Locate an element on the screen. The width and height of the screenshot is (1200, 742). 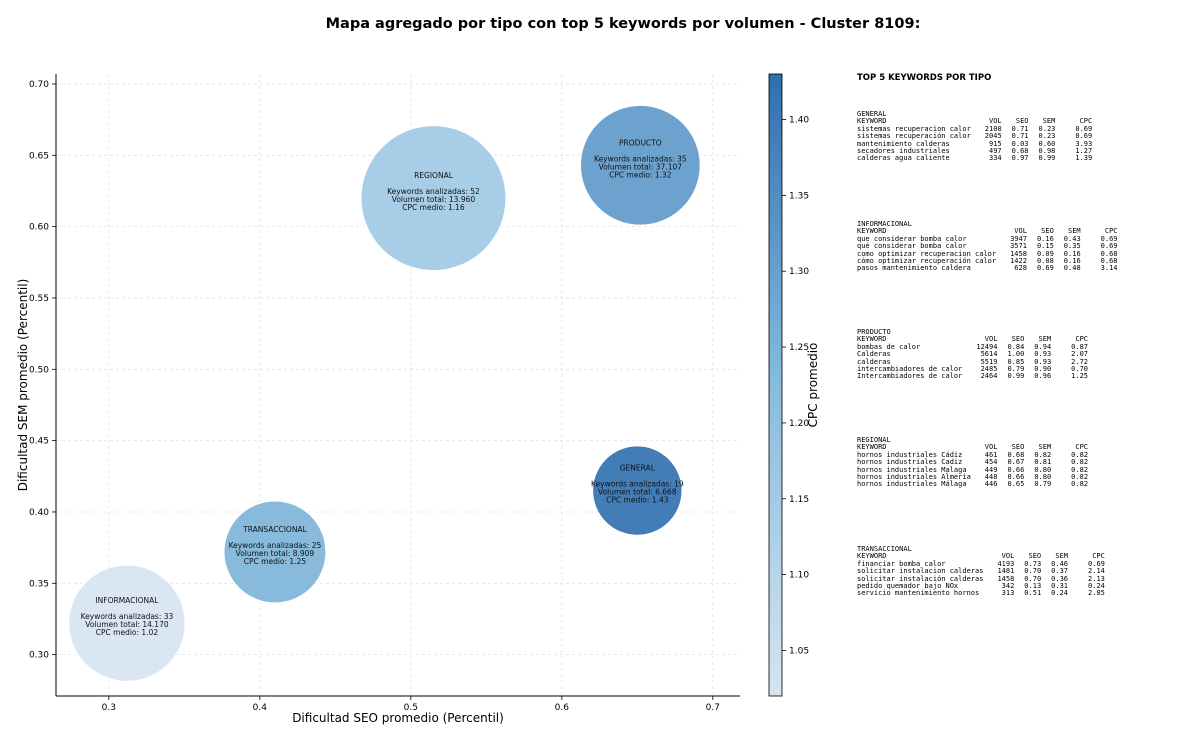
keyword-group-title: TRANSACCIONAL is located at coordinates (884, 549).